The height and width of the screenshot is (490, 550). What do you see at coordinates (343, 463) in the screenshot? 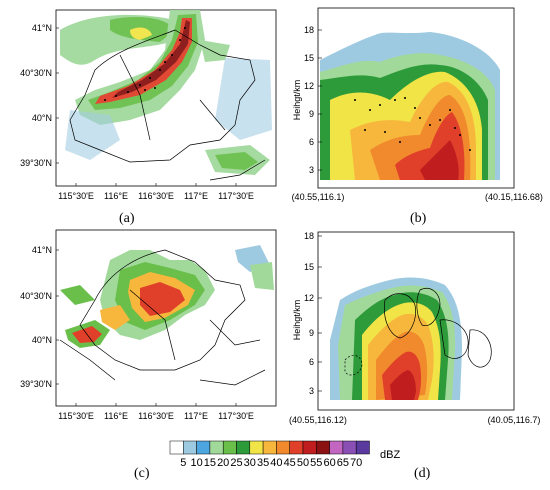
I see `colorbar-tick-label: 65` at bounding box center [343, 463].